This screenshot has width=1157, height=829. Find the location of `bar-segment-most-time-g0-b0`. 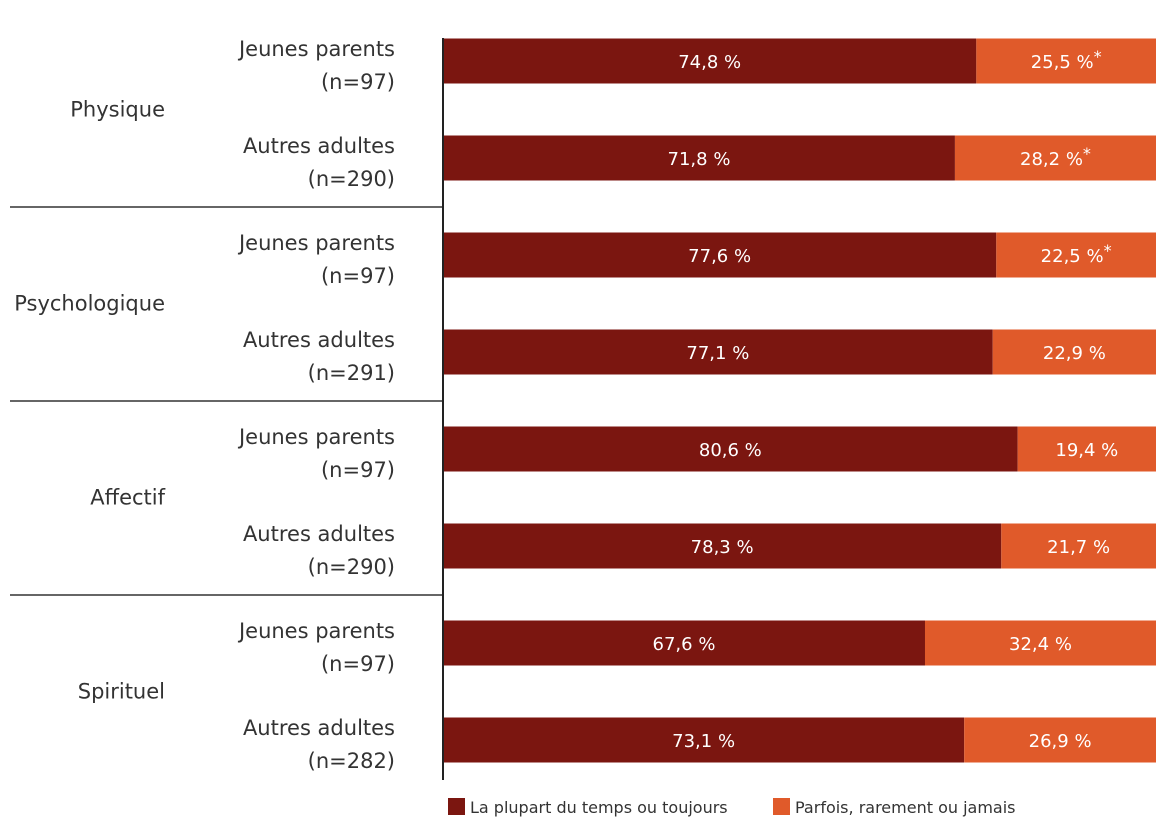

bar-segment-most-time-g0-b0 is located at coordinates (710, 61).